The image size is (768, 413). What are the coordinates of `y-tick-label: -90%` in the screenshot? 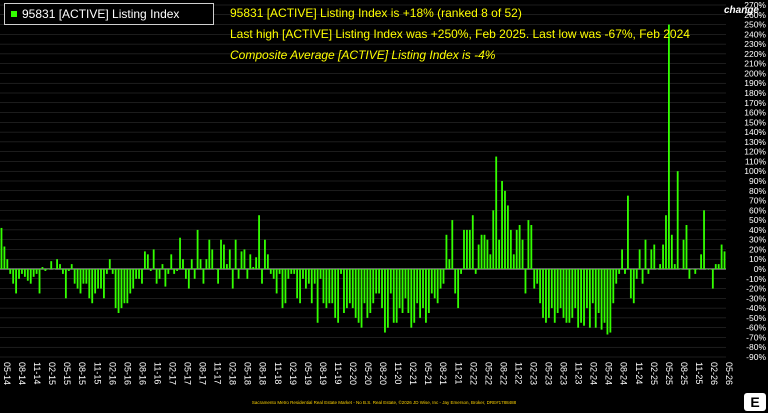 It's located at (756, 357).